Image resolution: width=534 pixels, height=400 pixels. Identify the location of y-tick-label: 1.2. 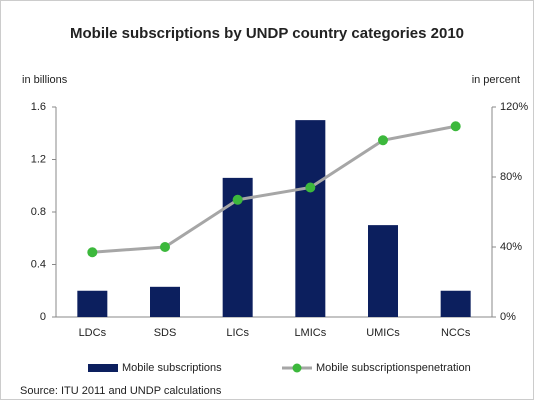
(38, 159).